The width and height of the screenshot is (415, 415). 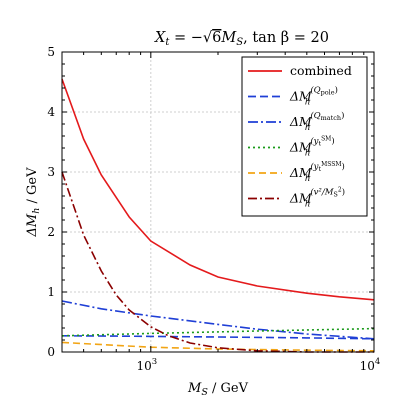 I want to click on legend-label-5: ΔMh(v²/MS2), so click(x=317, y=198).